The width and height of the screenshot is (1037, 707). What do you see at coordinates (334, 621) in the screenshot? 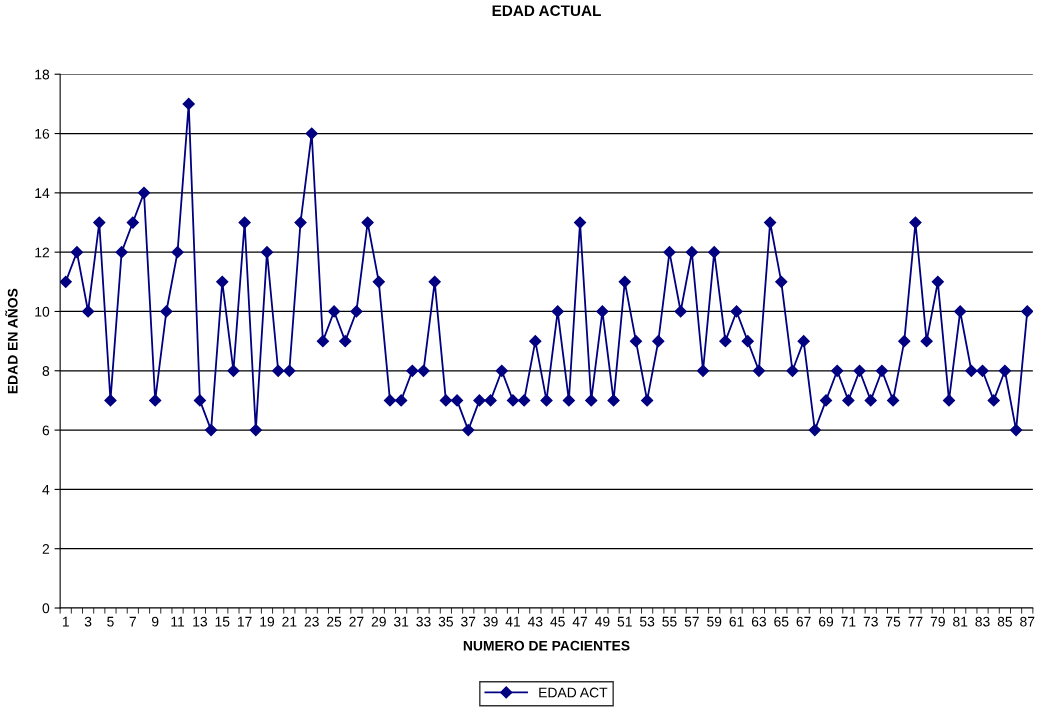
I see `x-tick-label: 25` at bounding box center [334, 621].